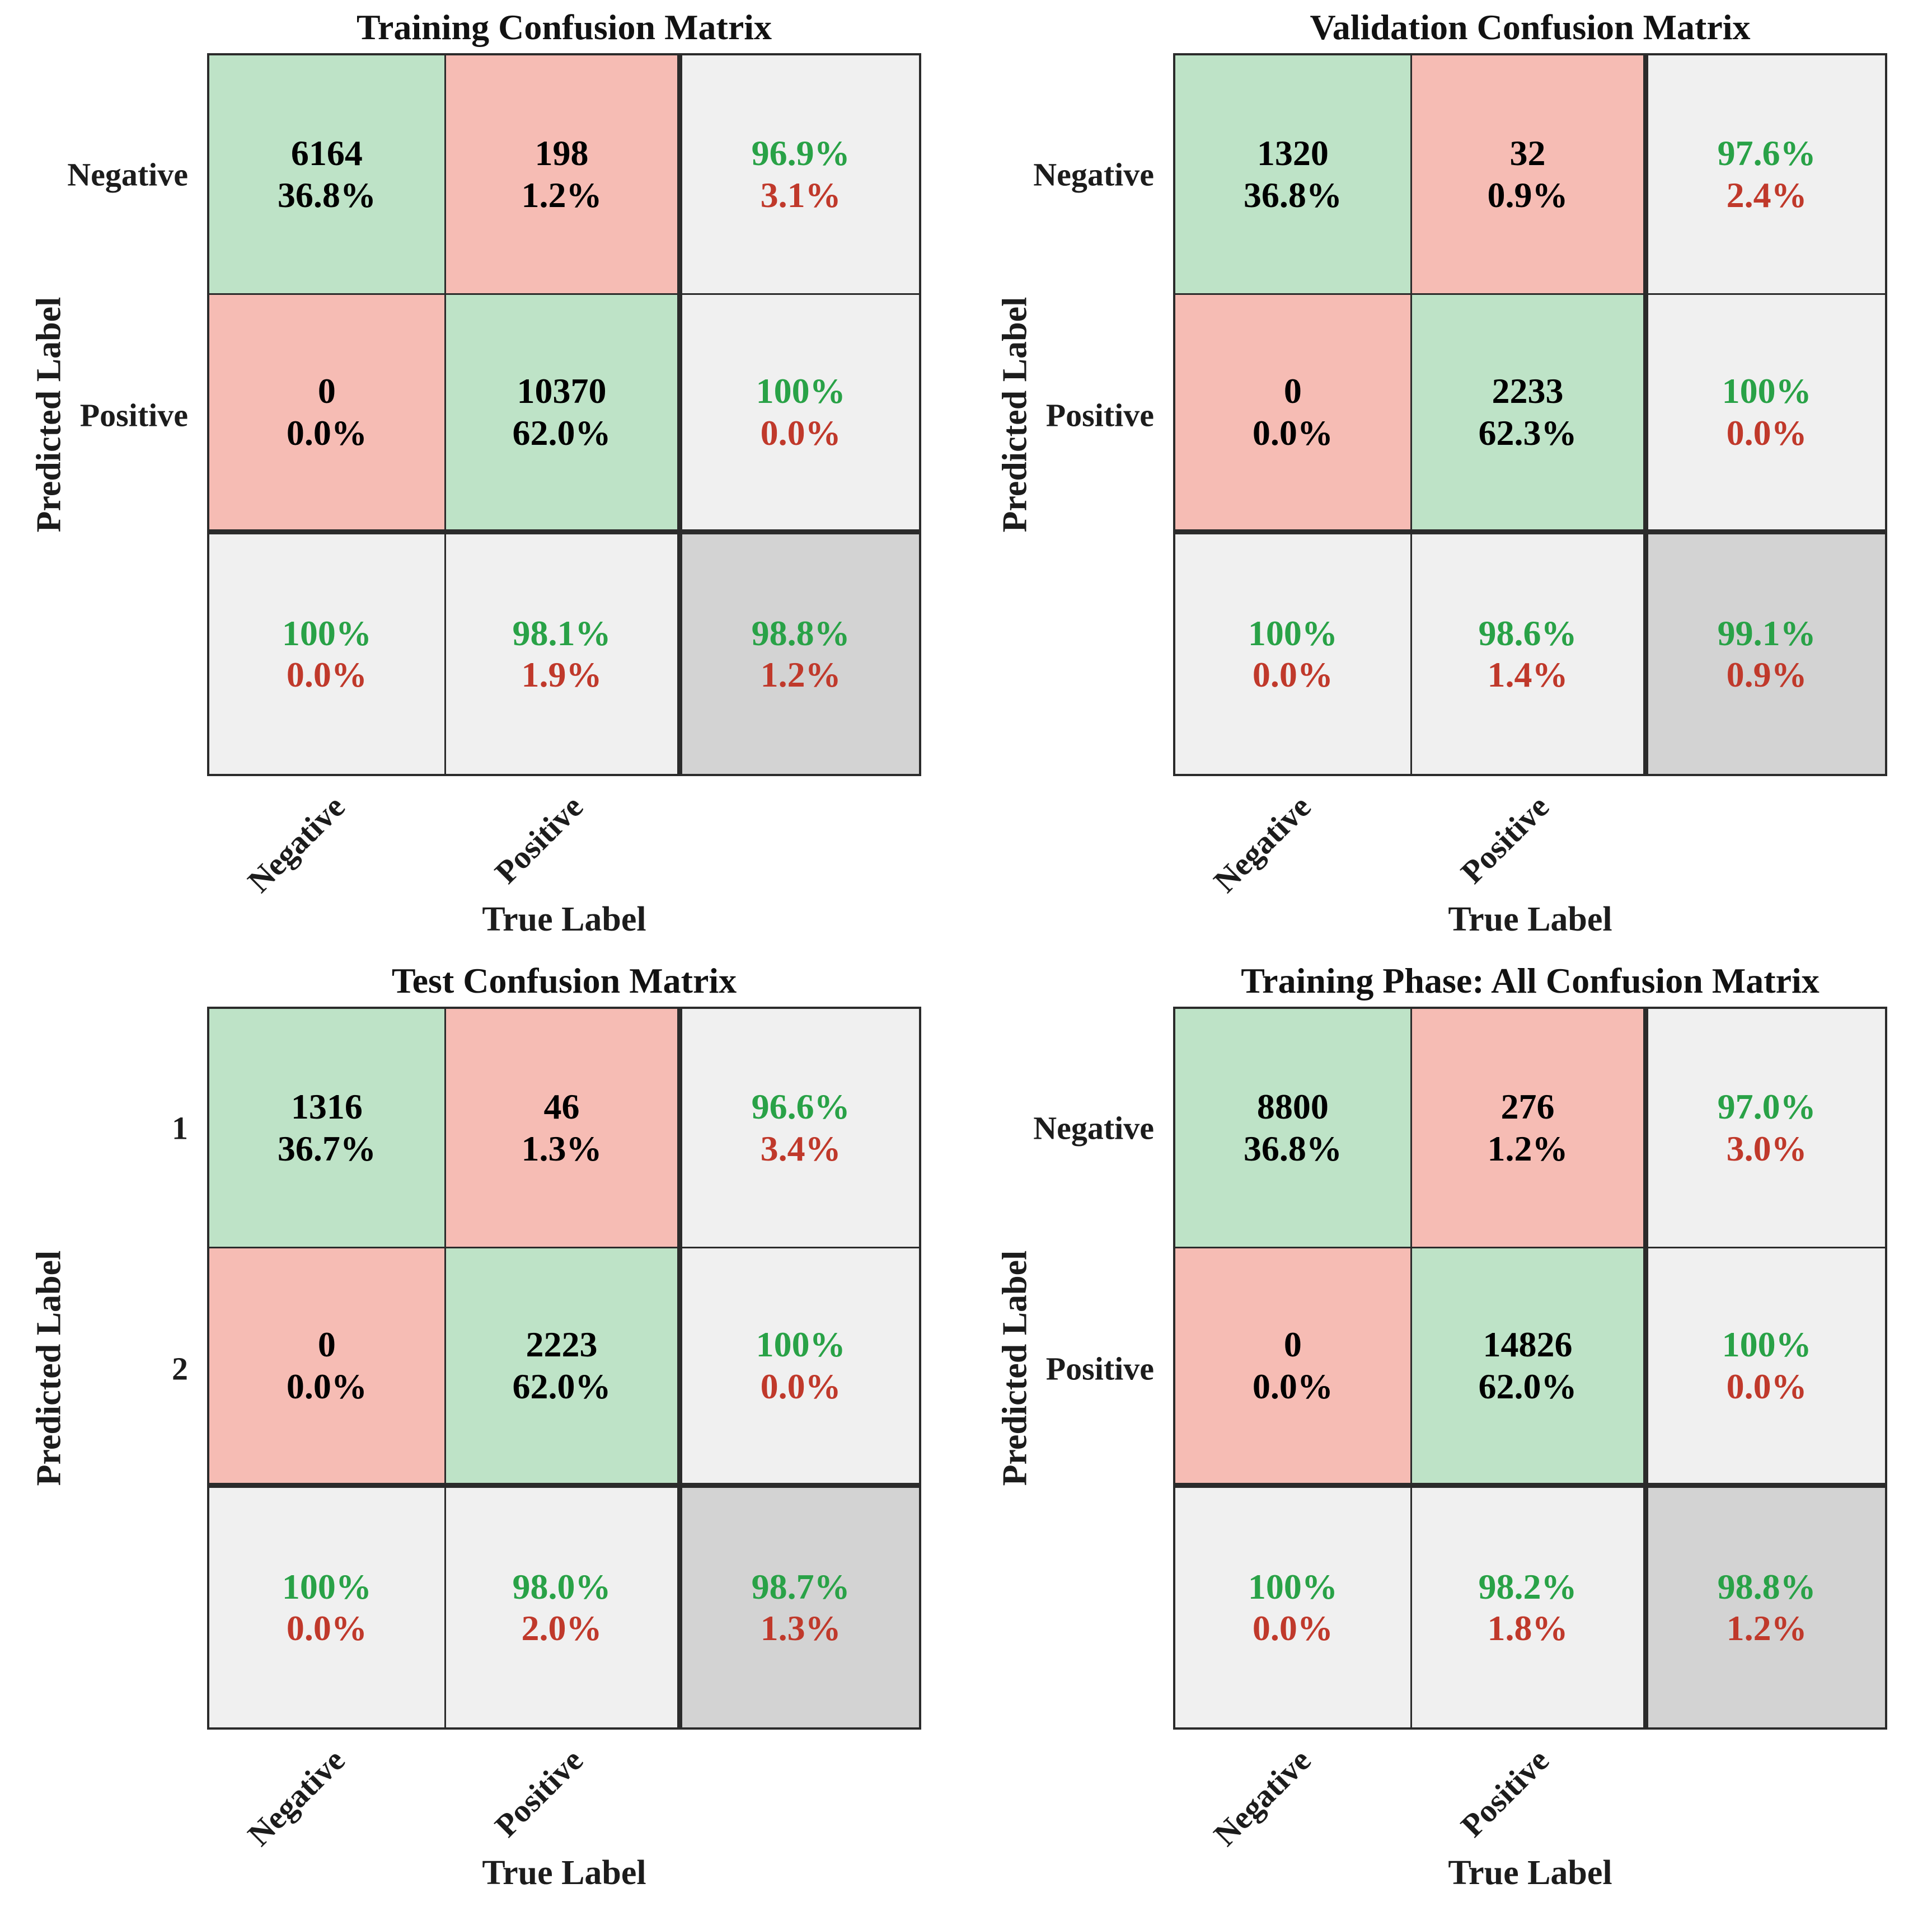 This screenshot has height=1907, width=1932. I want to click on cell-count: 2233, so click(1528, 391).